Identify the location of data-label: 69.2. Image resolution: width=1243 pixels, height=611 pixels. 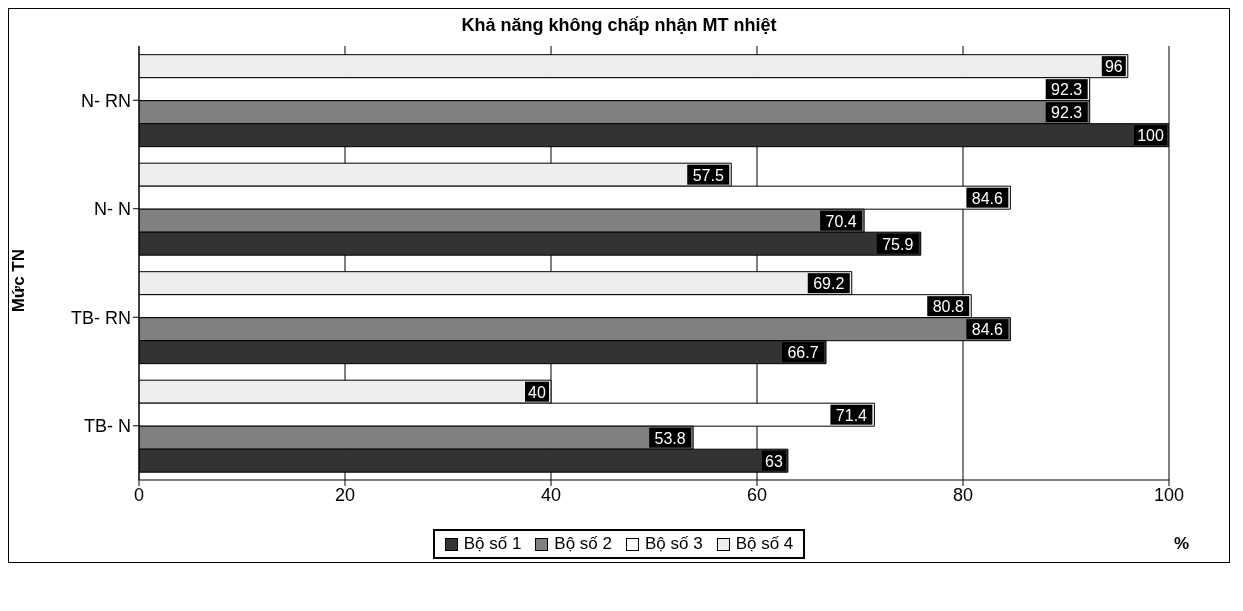
(829, 284).